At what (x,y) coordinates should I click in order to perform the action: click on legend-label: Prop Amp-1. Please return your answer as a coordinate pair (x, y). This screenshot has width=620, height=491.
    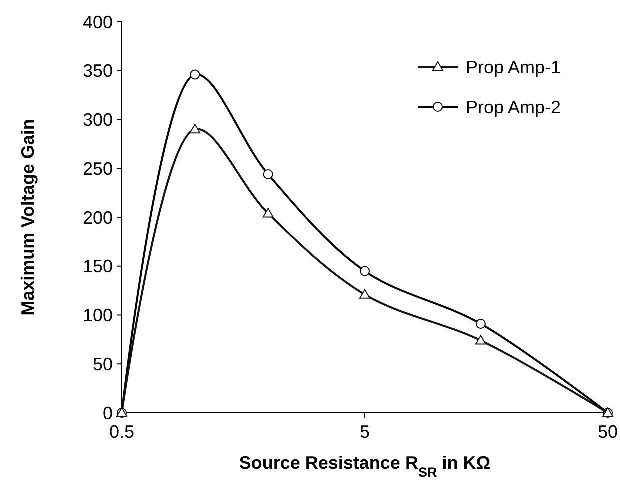
    Looking at the image, I should click on (514, 67).